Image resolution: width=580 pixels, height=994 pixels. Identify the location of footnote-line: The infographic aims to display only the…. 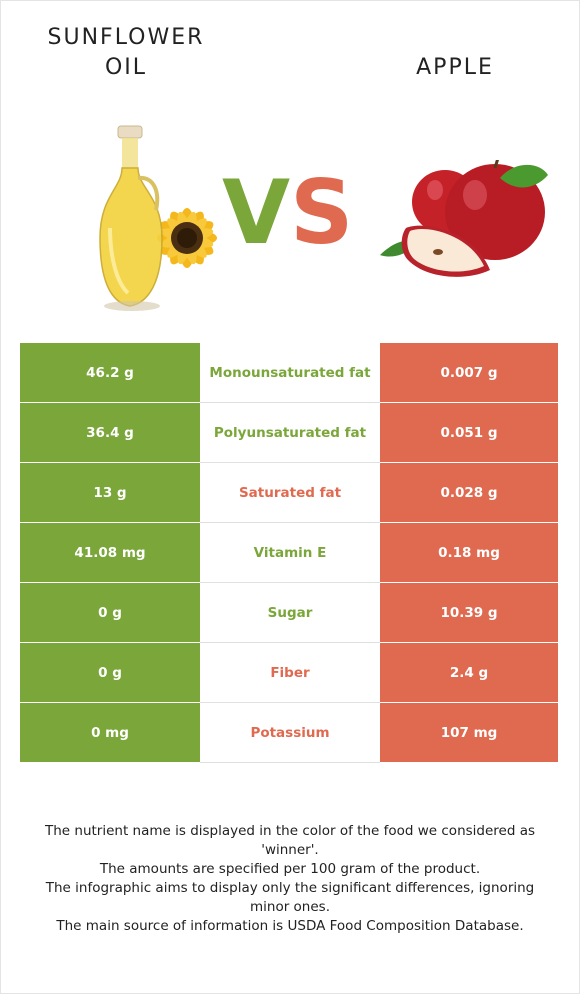
(290, 897).